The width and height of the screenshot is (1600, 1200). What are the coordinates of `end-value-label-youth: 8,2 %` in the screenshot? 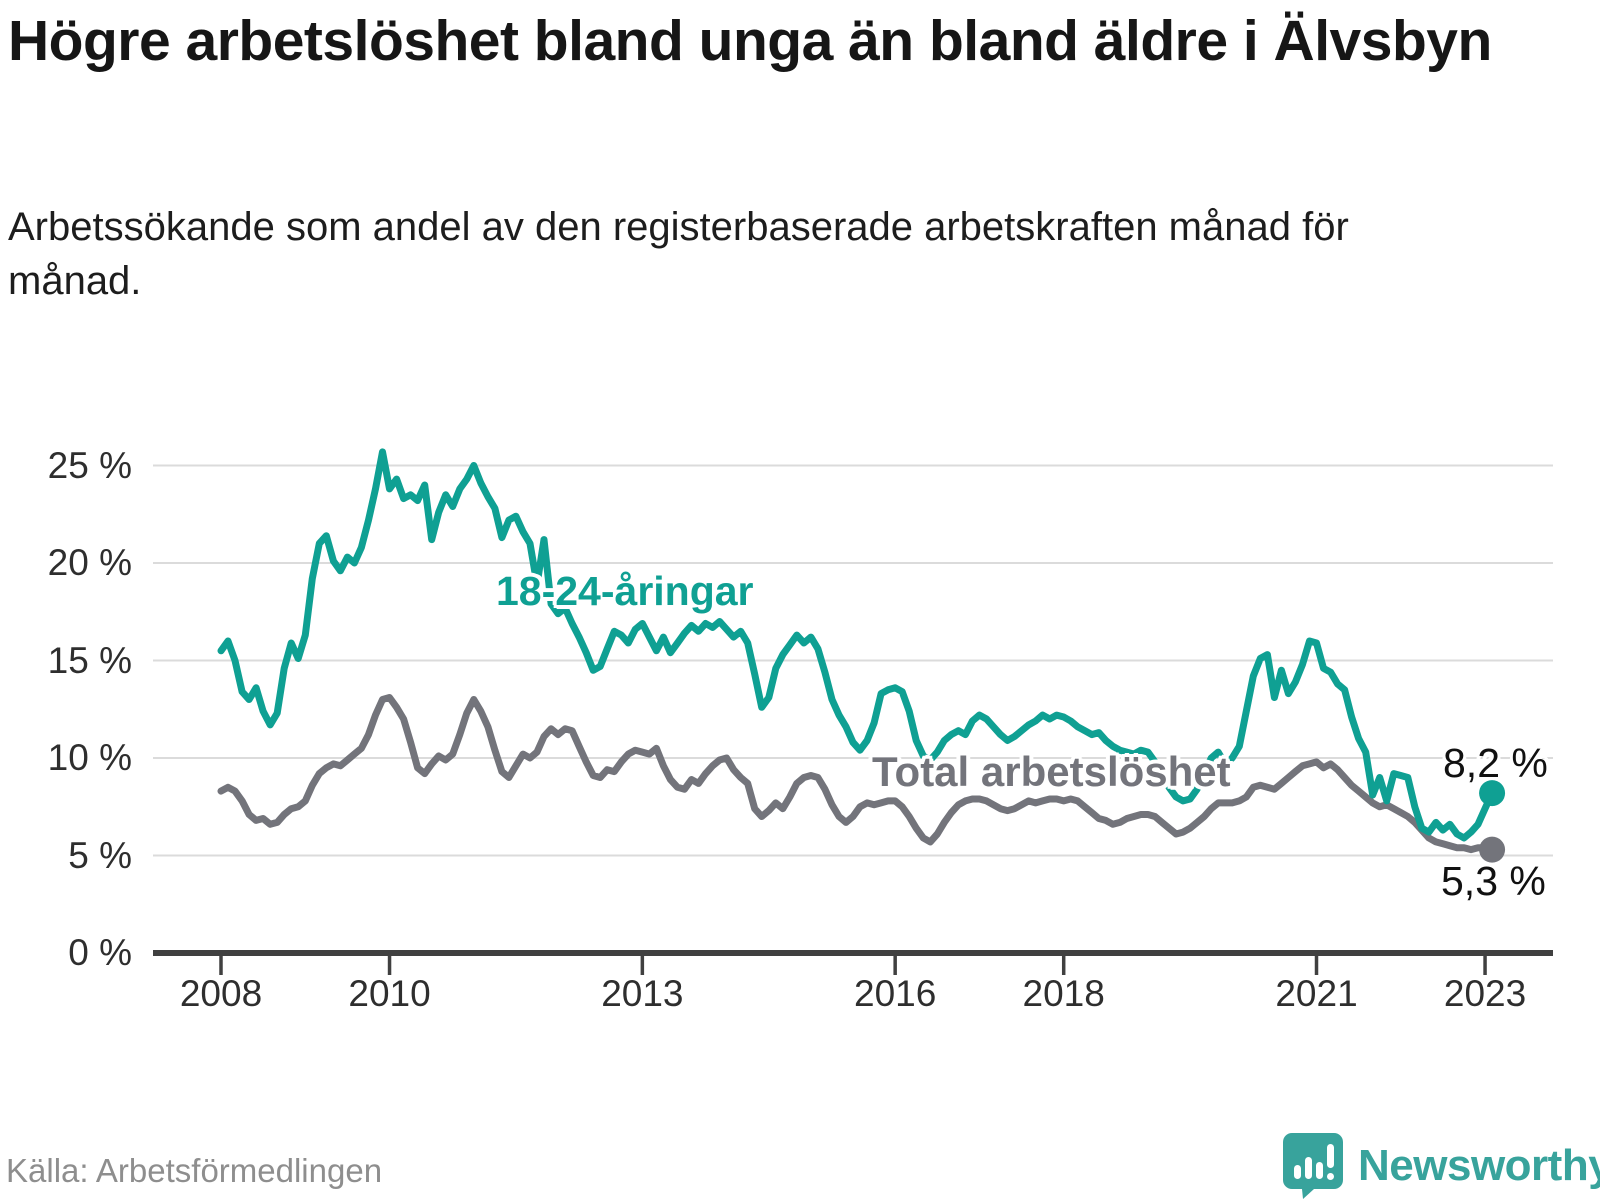 It's located at (1495, 763).